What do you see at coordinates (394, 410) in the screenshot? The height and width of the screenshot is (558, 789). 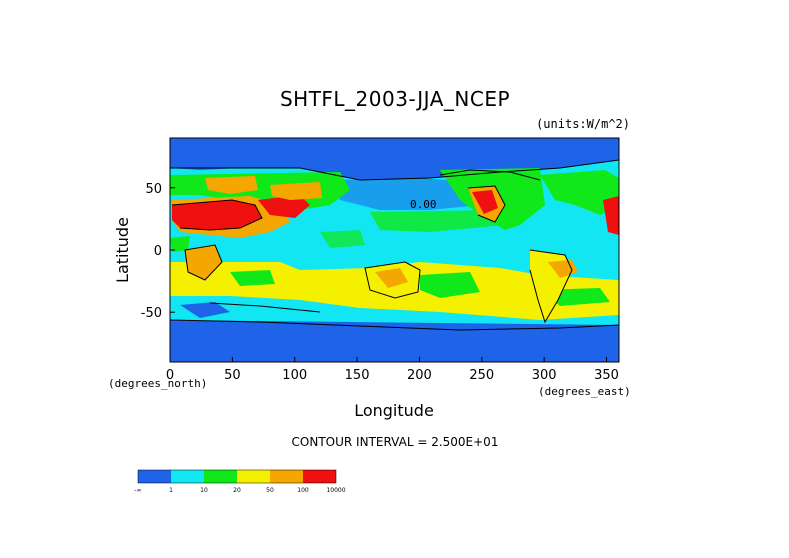 I see `x-axis-title: Longitude` at bounding box center [394, 410].